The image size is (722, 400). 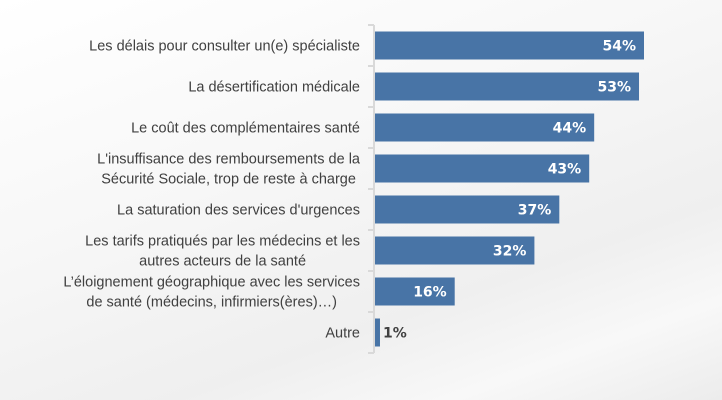 I want to click on value-label: 53%, so click(x=615, y=88).